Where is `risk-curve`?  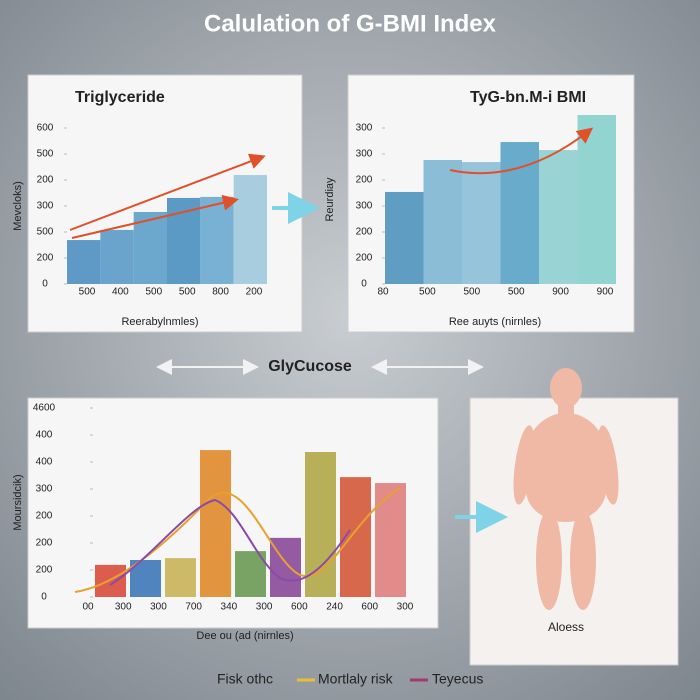 risk-curve is located at coordinates (230, 542).